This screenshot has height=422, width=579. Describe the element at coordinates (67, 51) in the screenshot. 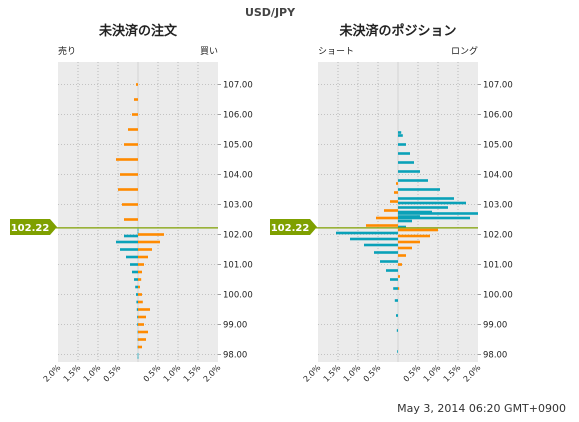

I see `sell-label: 売り` at that location.